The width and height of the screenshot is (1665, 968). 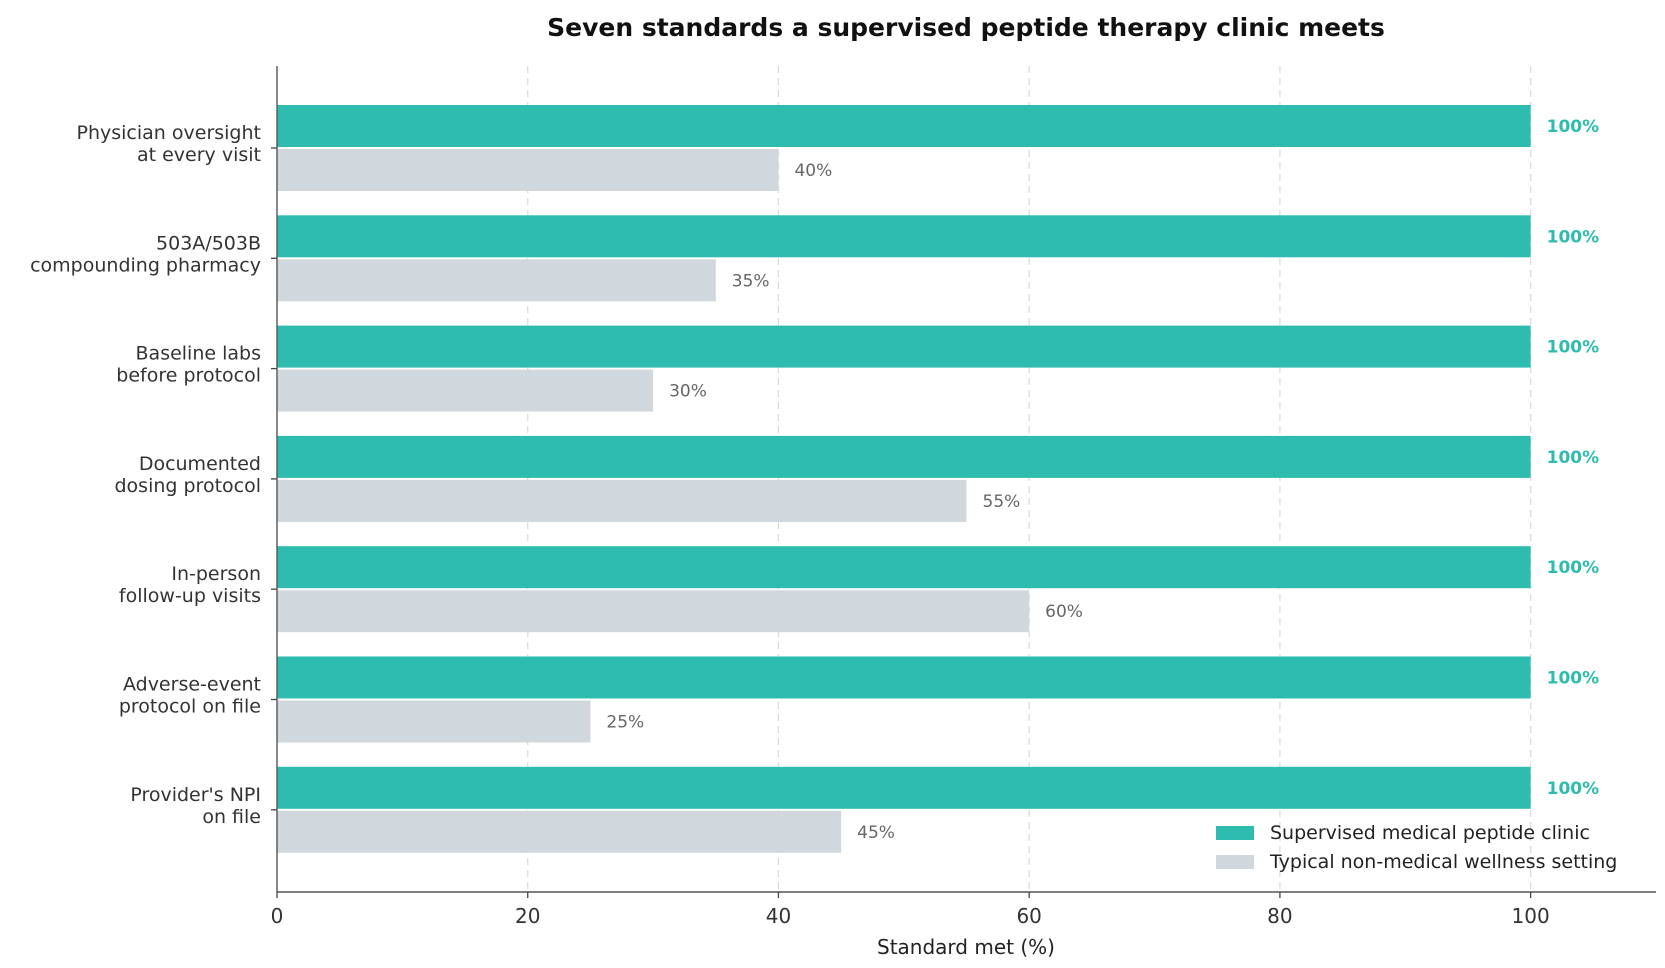 What do you see at coordinates (966, 947) in the screenshot?
I see `x-axis-title: Standard met (%)` at bounding box center [966, 947].